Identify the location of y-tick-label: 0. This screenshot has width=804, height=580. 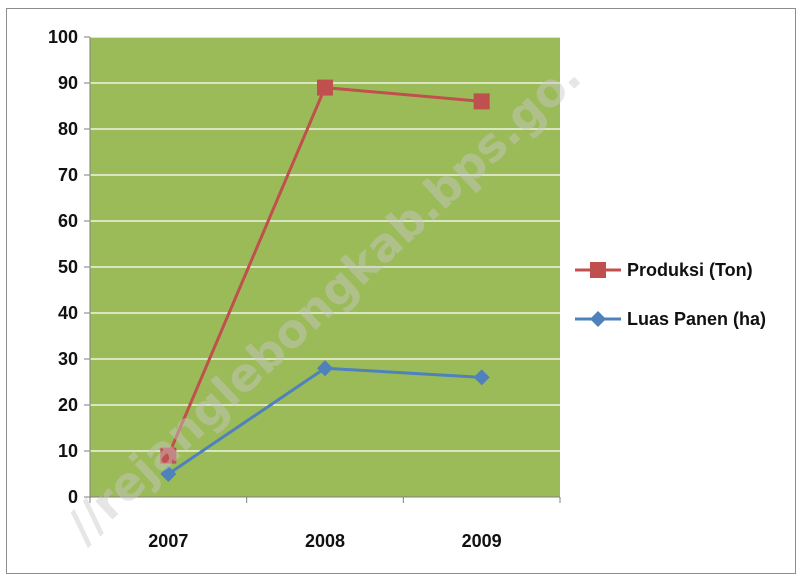
(73, 497).